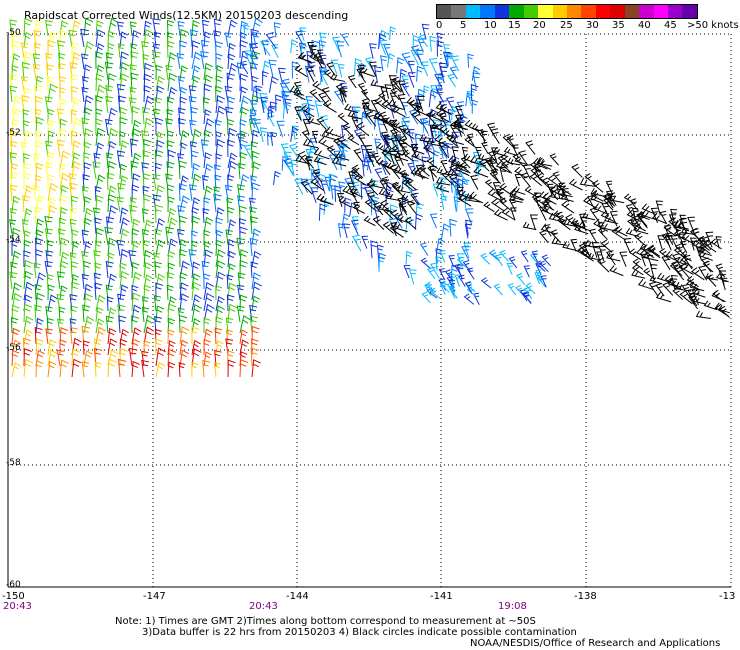  Describe the element at coordinates (567, 11) in the screenshot. I see `legend-color-bar` at that location.